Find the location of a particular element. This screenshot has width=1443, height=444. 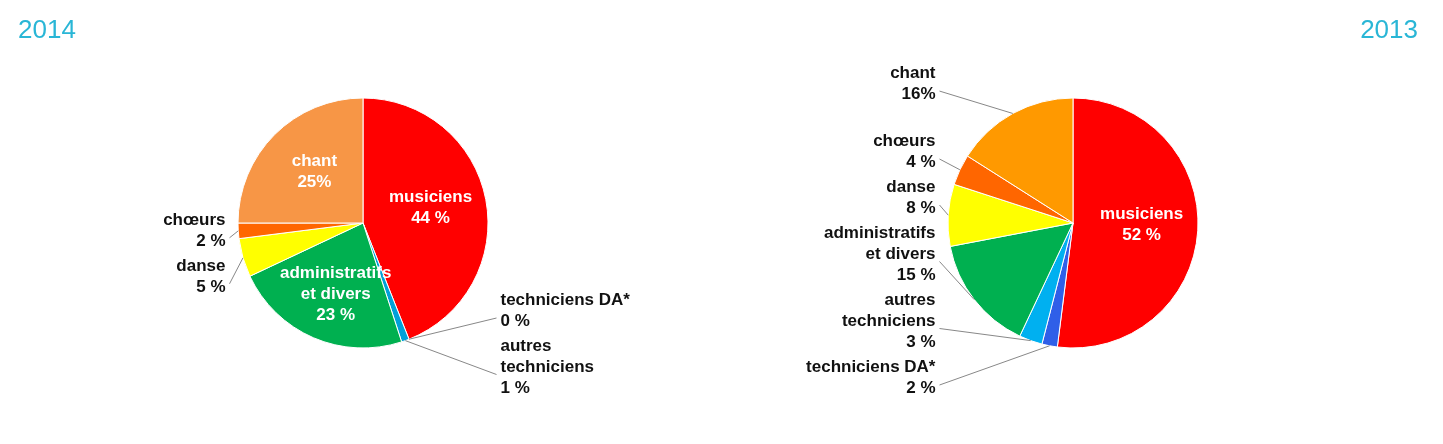

data-label: 25% is located at coordinates (314, 182).